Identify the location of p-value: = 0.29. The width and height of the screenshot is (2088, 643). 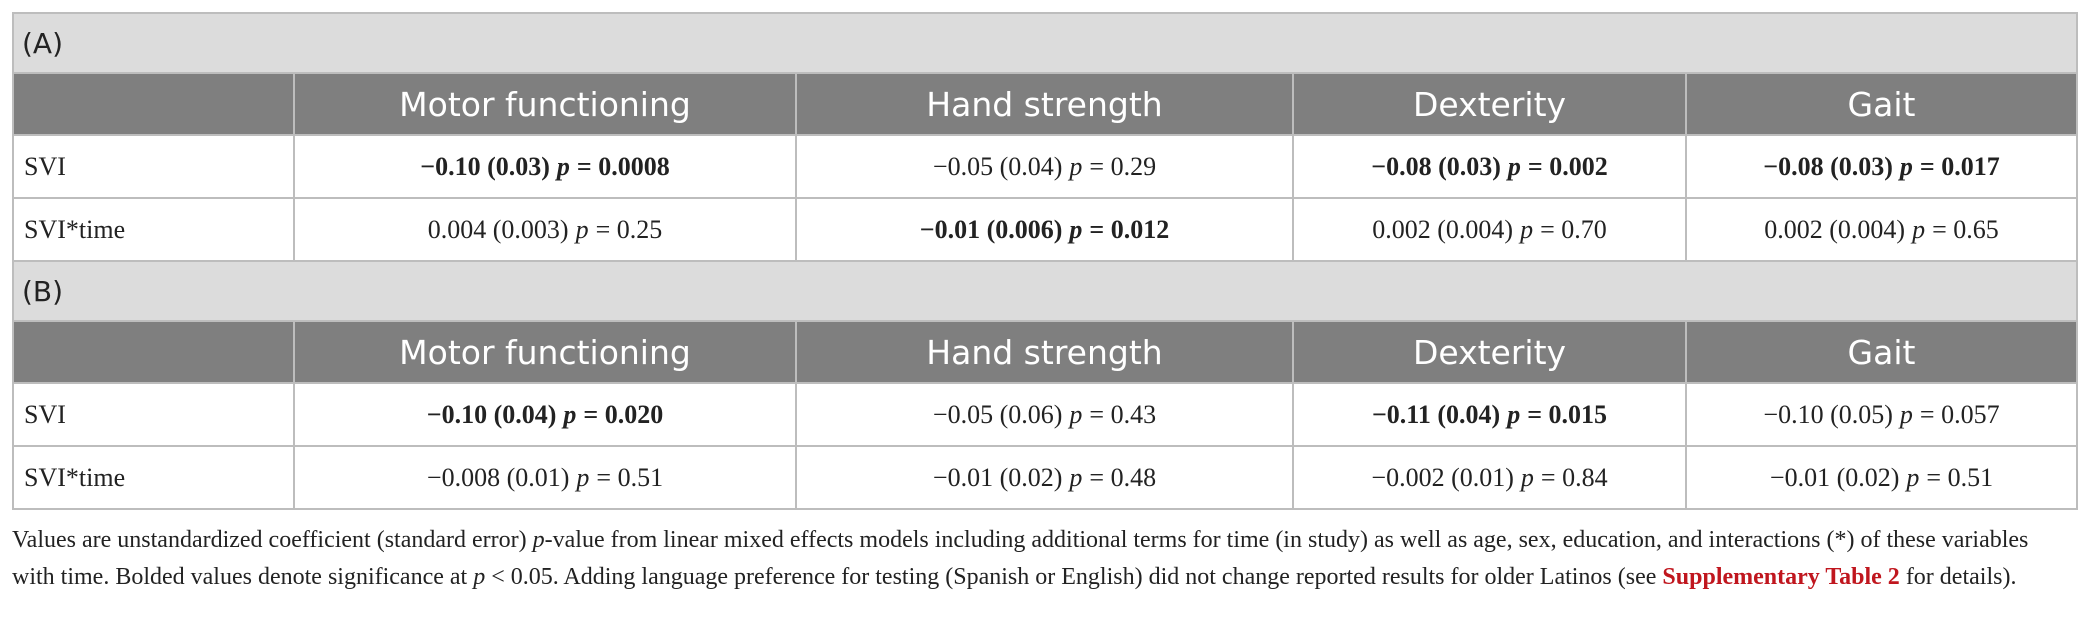
(1123, 166).